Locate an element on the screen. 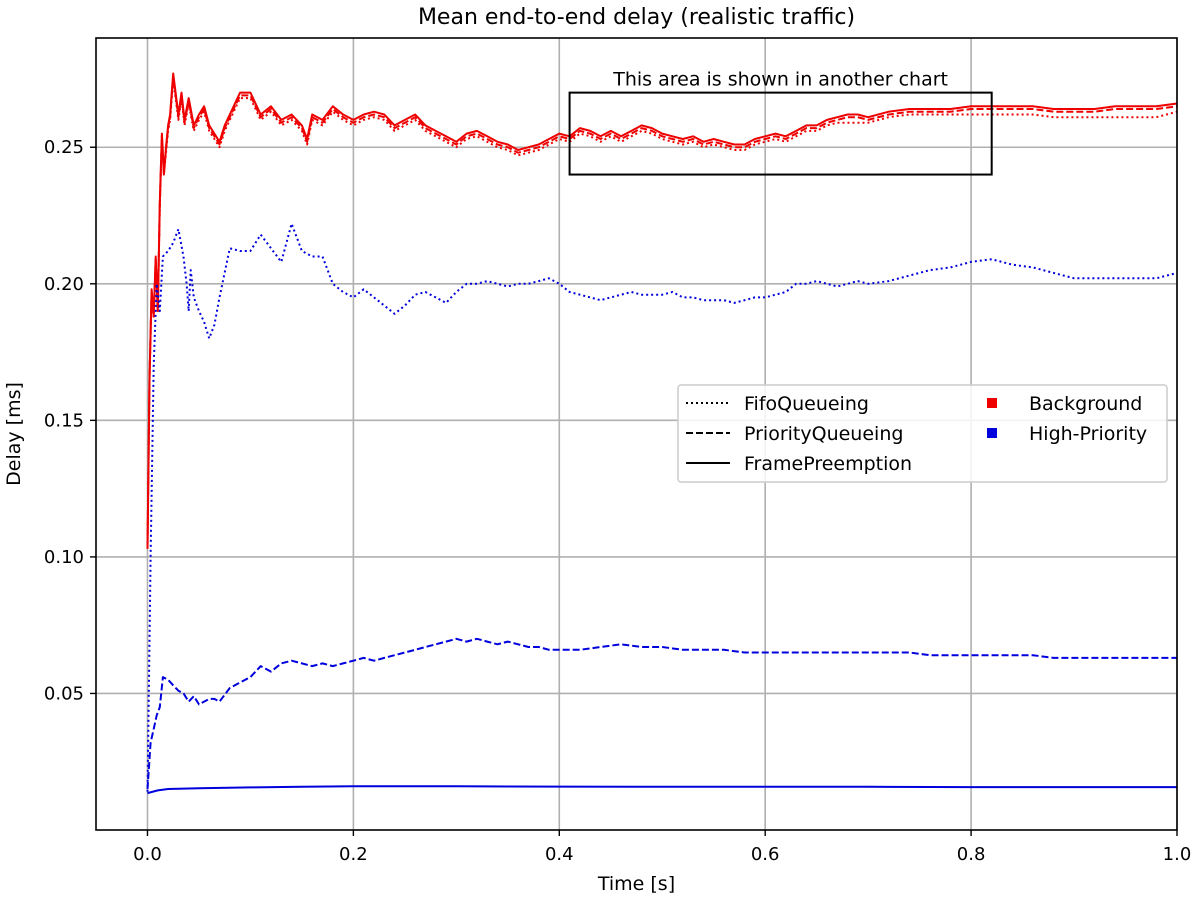  x-axis-label: Time [s] is located at coordinates (636, 884).